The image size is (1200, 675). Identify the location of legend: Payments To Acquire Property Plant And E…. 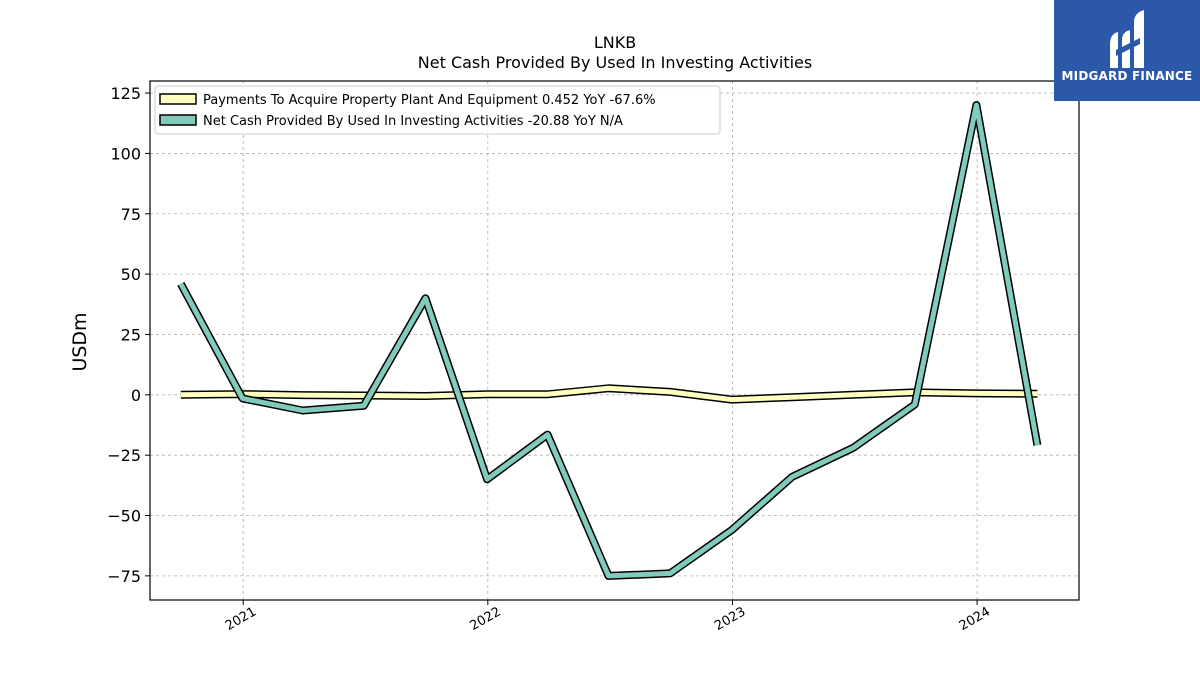
(437, 110).